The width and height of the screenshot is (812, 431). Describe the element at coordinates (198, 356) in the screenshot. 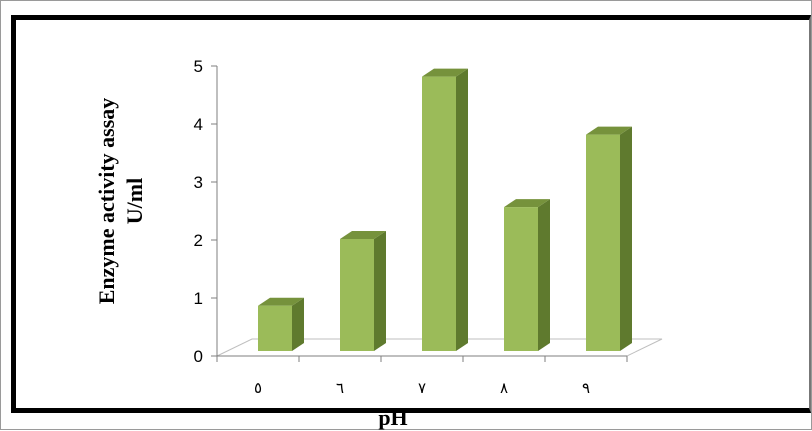

I see `y-tick-label: 0` at that location.